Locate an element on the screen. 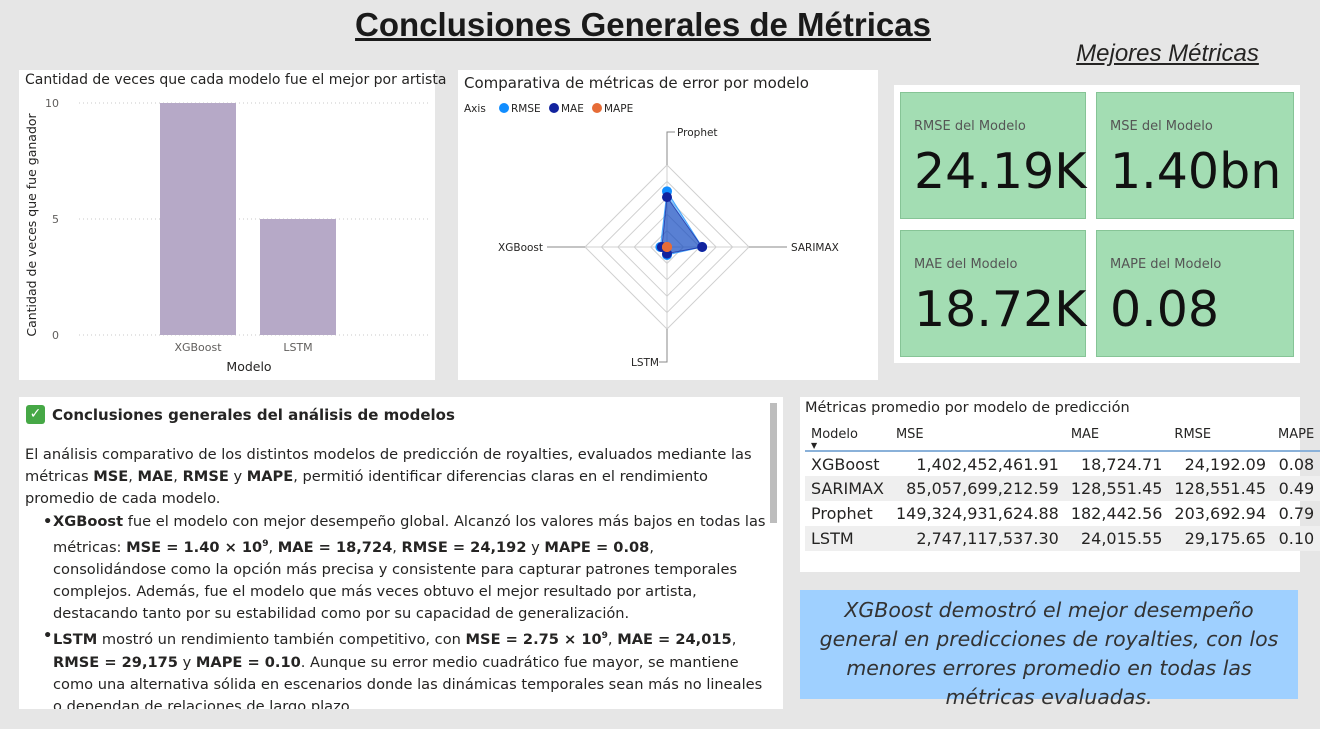  kpi-card-mape: MAPE del Modelo 0.08 is located at coordinates (1195, 293).